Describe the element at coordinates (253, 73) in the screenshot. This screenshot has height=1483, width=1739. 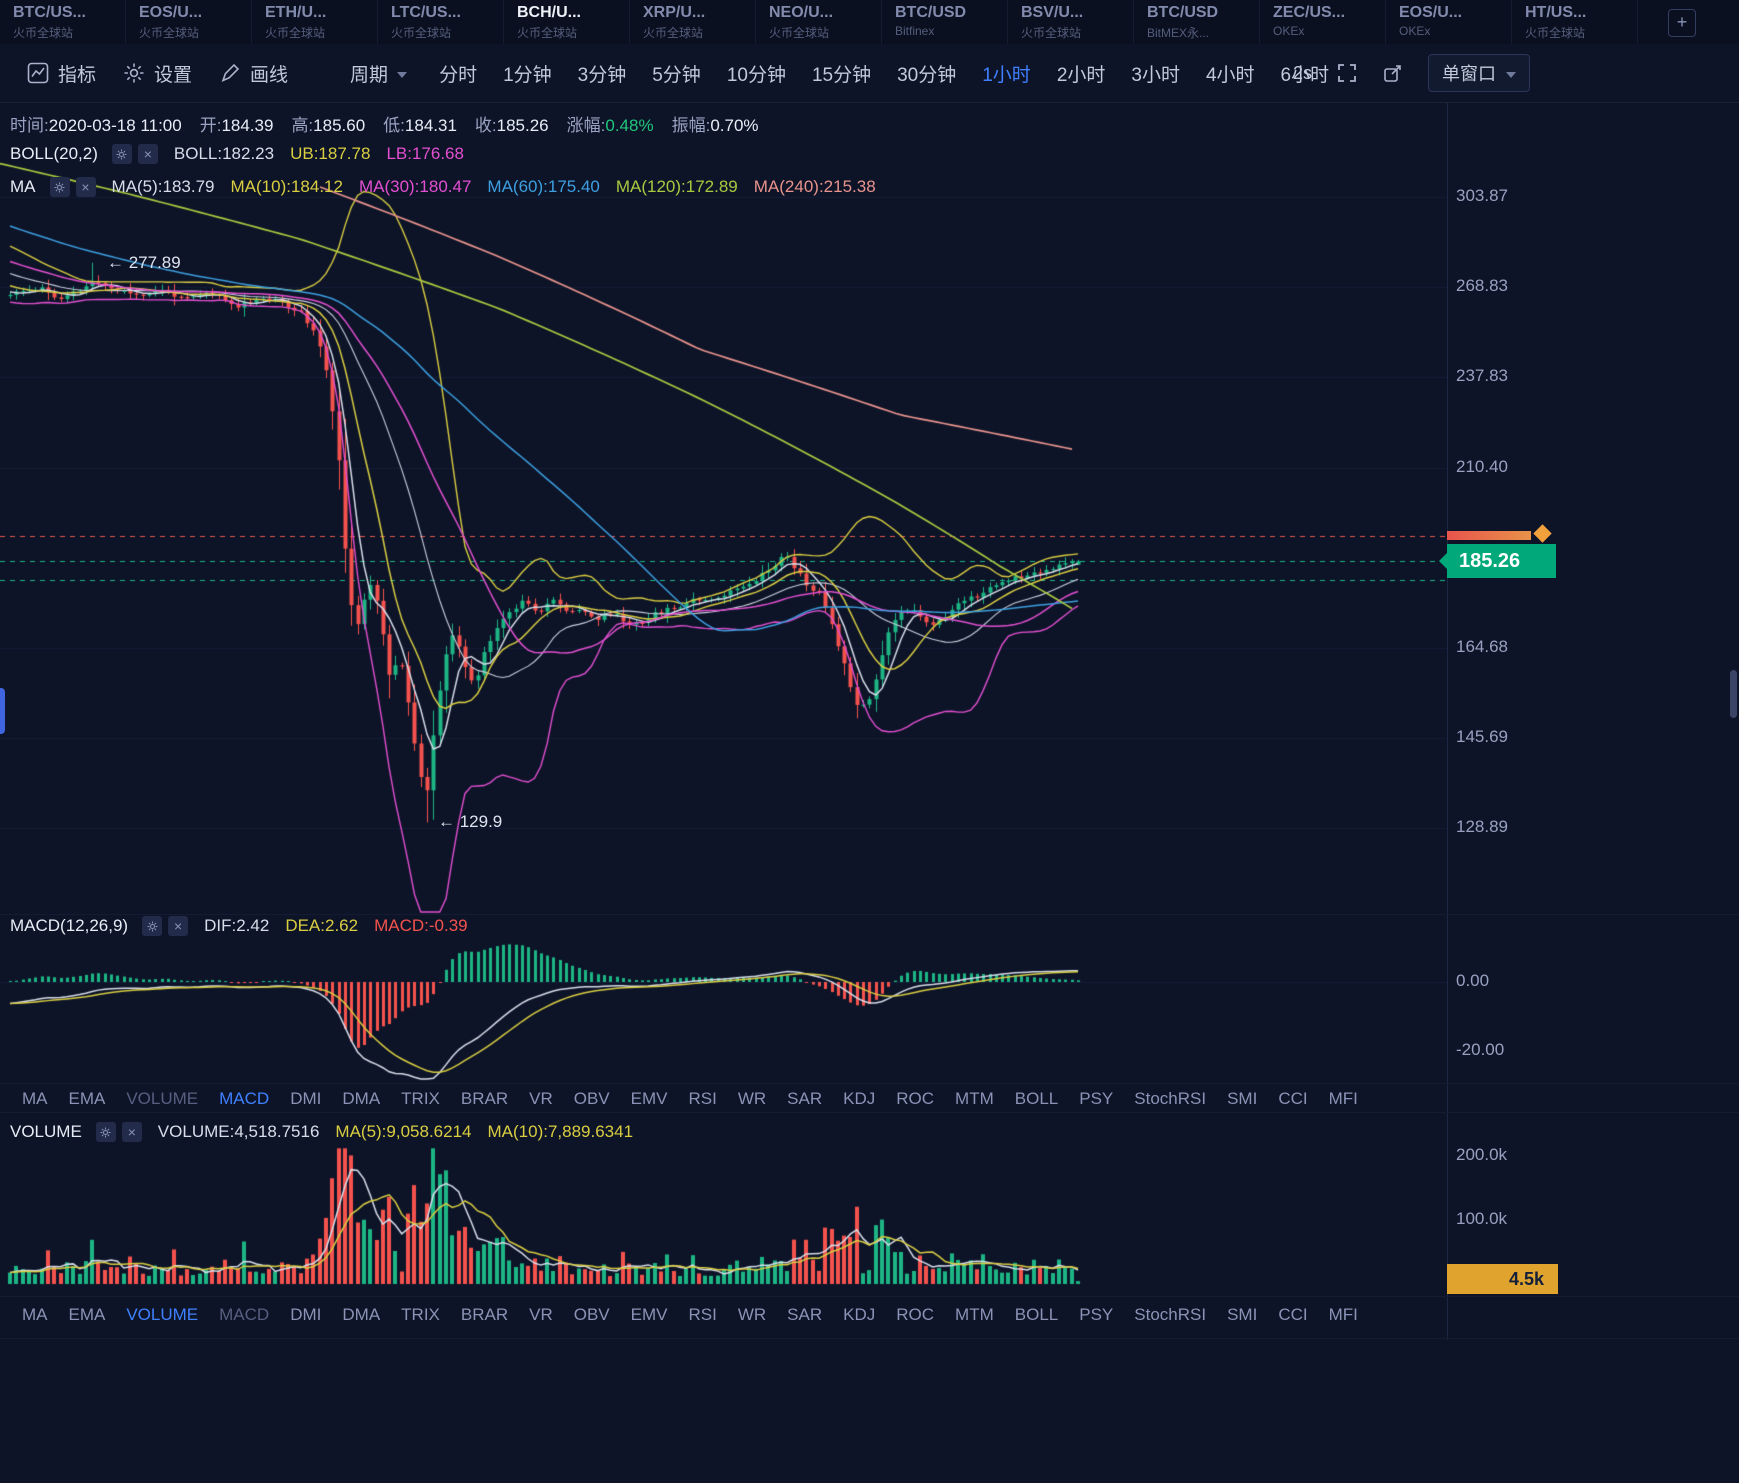
I see `draw-tool-button: 画线` at that location.